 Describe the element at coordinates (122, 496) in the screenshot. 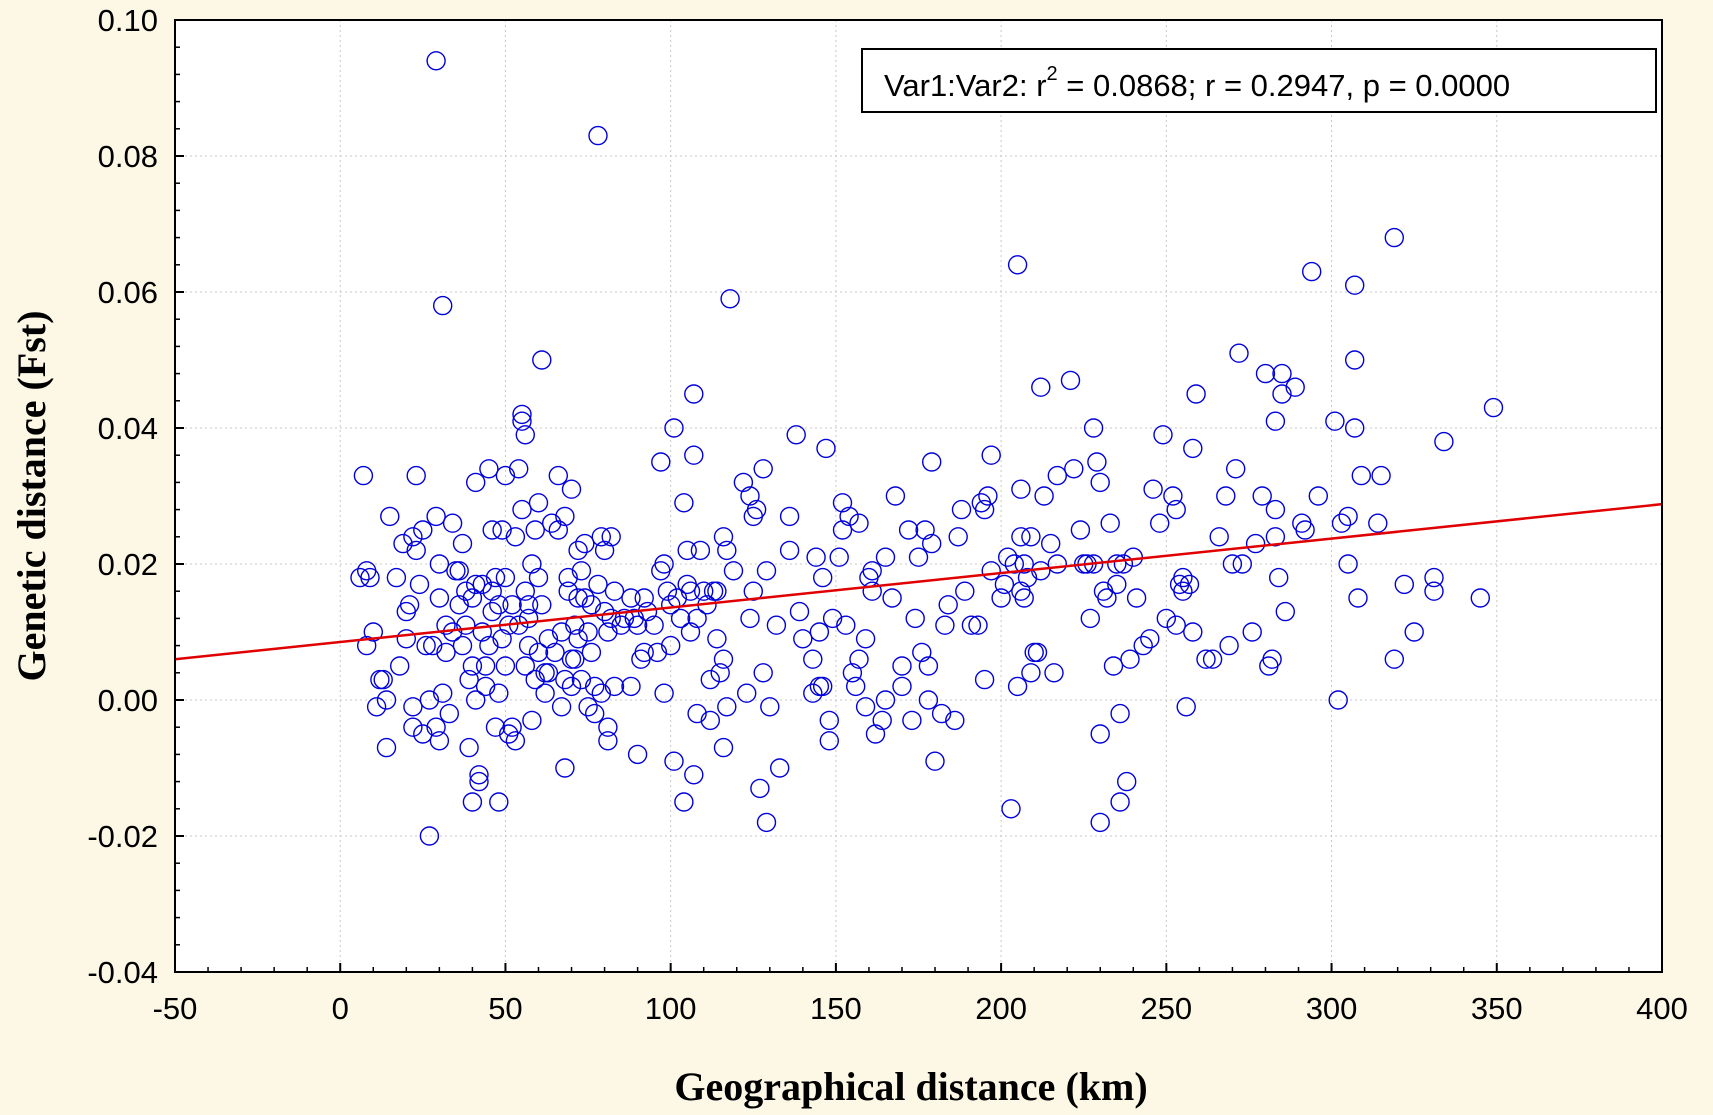

I see `y-tick-labels: -0.04 -0.02 0.00 0.02 0.04 0.06 0.08 0.10` at that location.